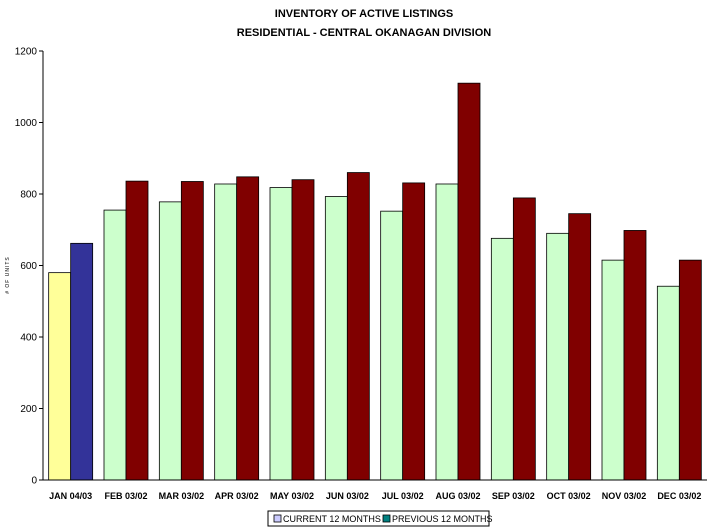 The height and width of the screenshot is (529, 707). Describe the element at coordinates (347, 496) in the screenshot. I see `x-category-label: JUN 03/02` at that location.